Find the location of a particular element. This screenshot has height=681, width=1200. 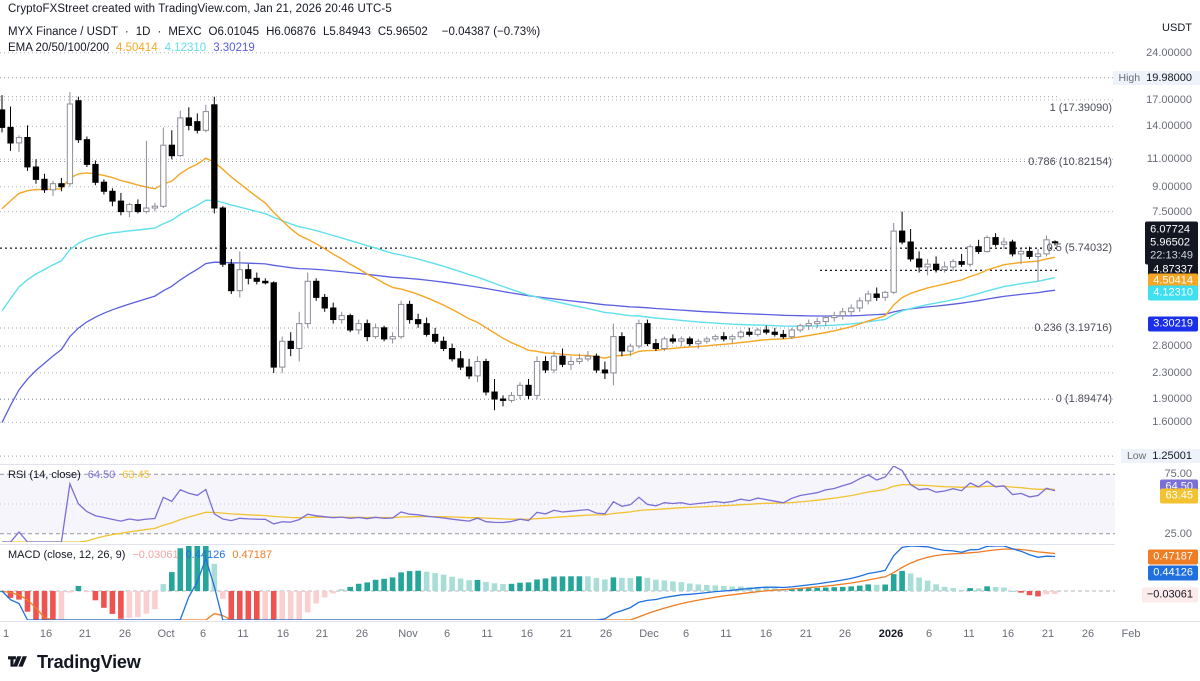

price-tick-label: 1.90000 is located at coordinates (1172, 398).